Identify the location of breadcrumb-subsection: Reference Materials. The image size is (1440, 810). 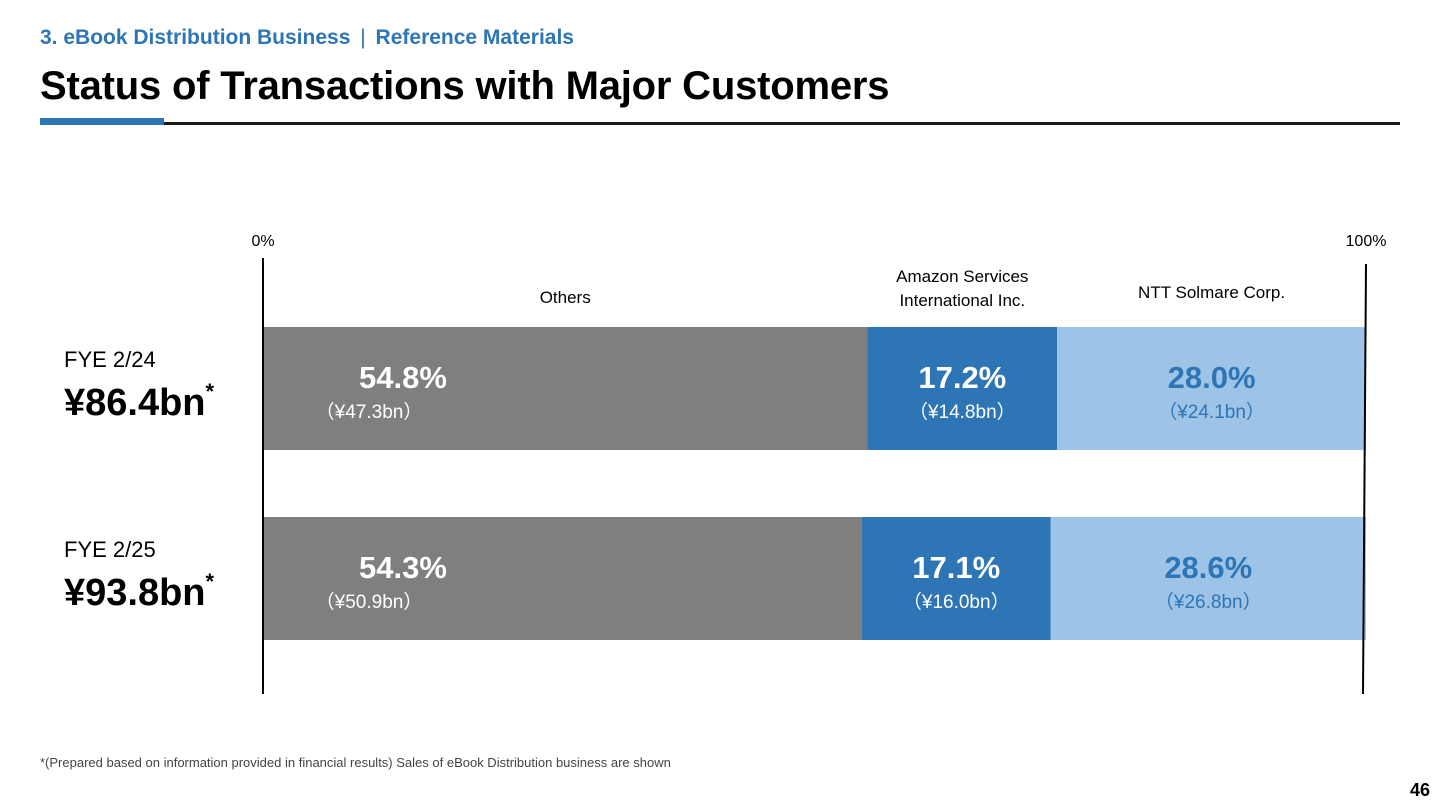
(474, 37).